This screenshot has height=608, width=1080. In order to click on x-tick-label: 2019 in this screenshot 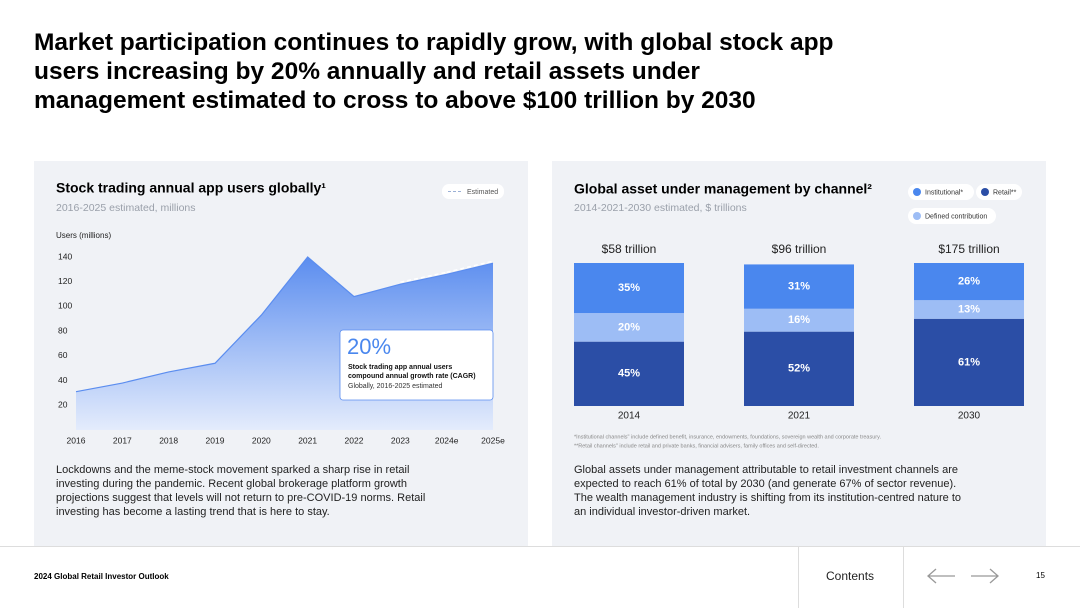, I will do `click(215, 440)`.